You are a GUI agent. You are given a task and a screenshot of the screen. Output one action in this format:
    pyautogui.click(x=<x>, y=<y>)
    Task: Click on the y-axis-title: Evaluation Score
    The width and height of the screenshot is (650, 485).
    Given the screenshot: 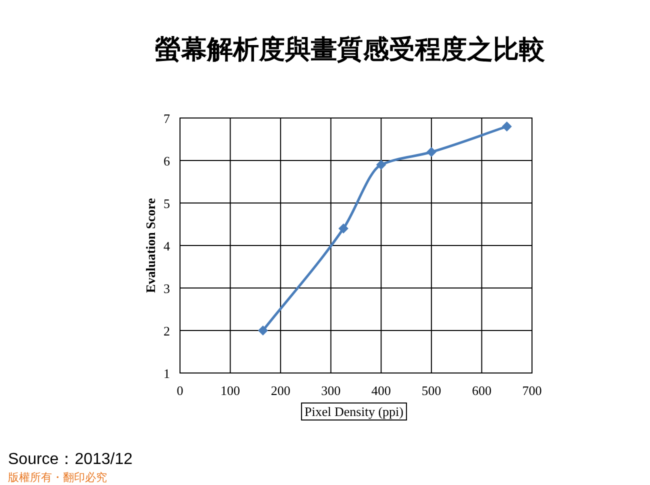 What is the action you would take?
    pyautogui.click(x=150, y=245)
    